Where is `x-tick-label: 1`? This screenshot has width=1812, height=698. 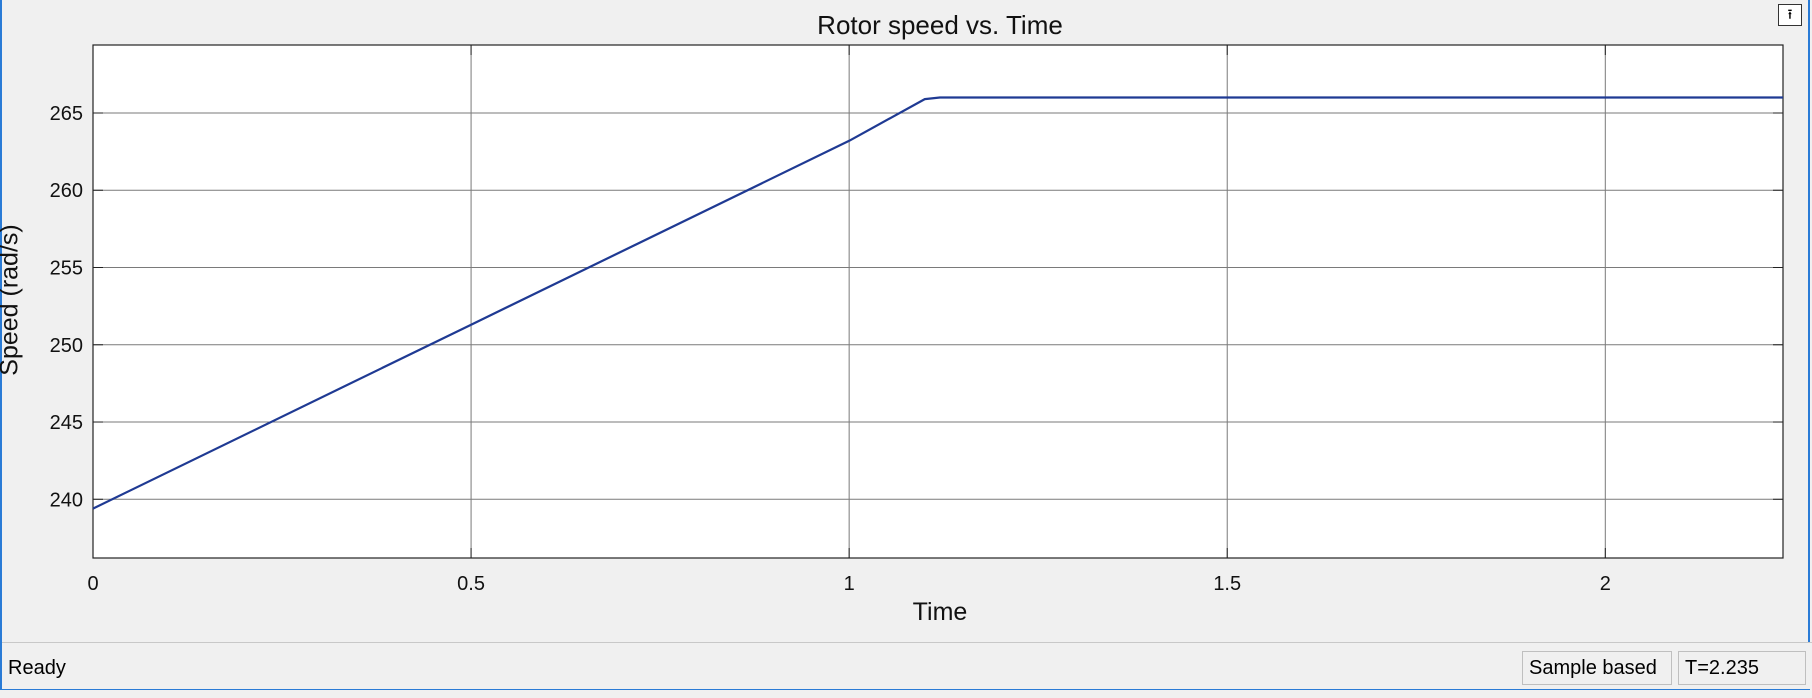 x-tick-label: 1 is located at coordinates (849, 584).